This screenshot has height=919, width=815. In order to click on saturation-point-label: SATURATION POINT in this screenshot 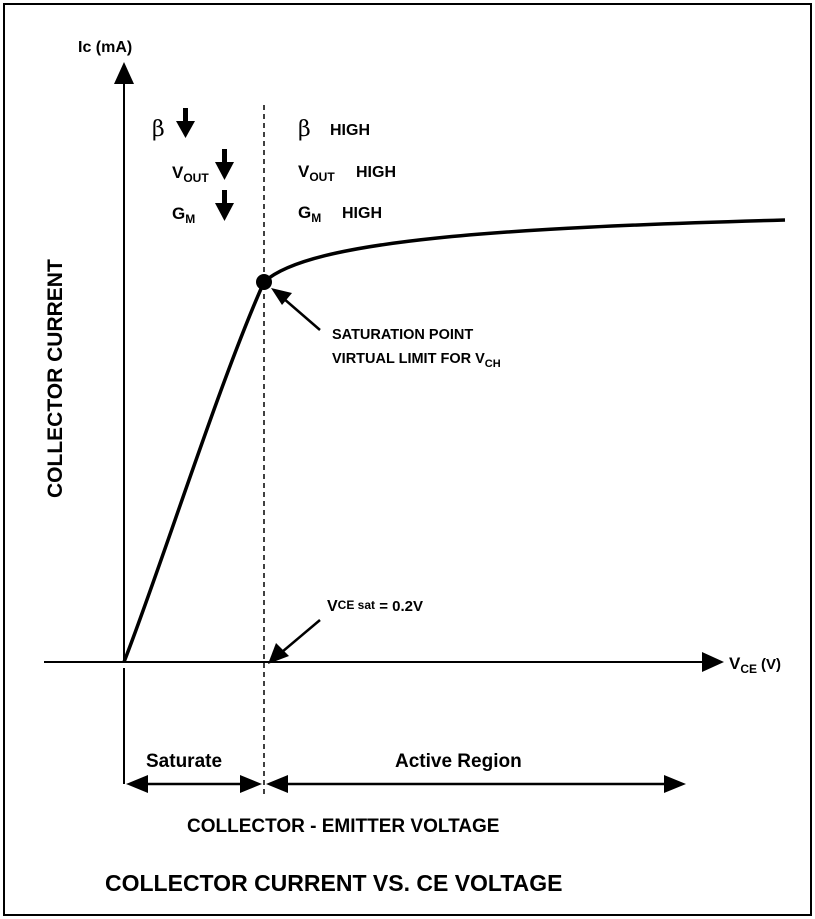, I will do `click(402, 335)`.